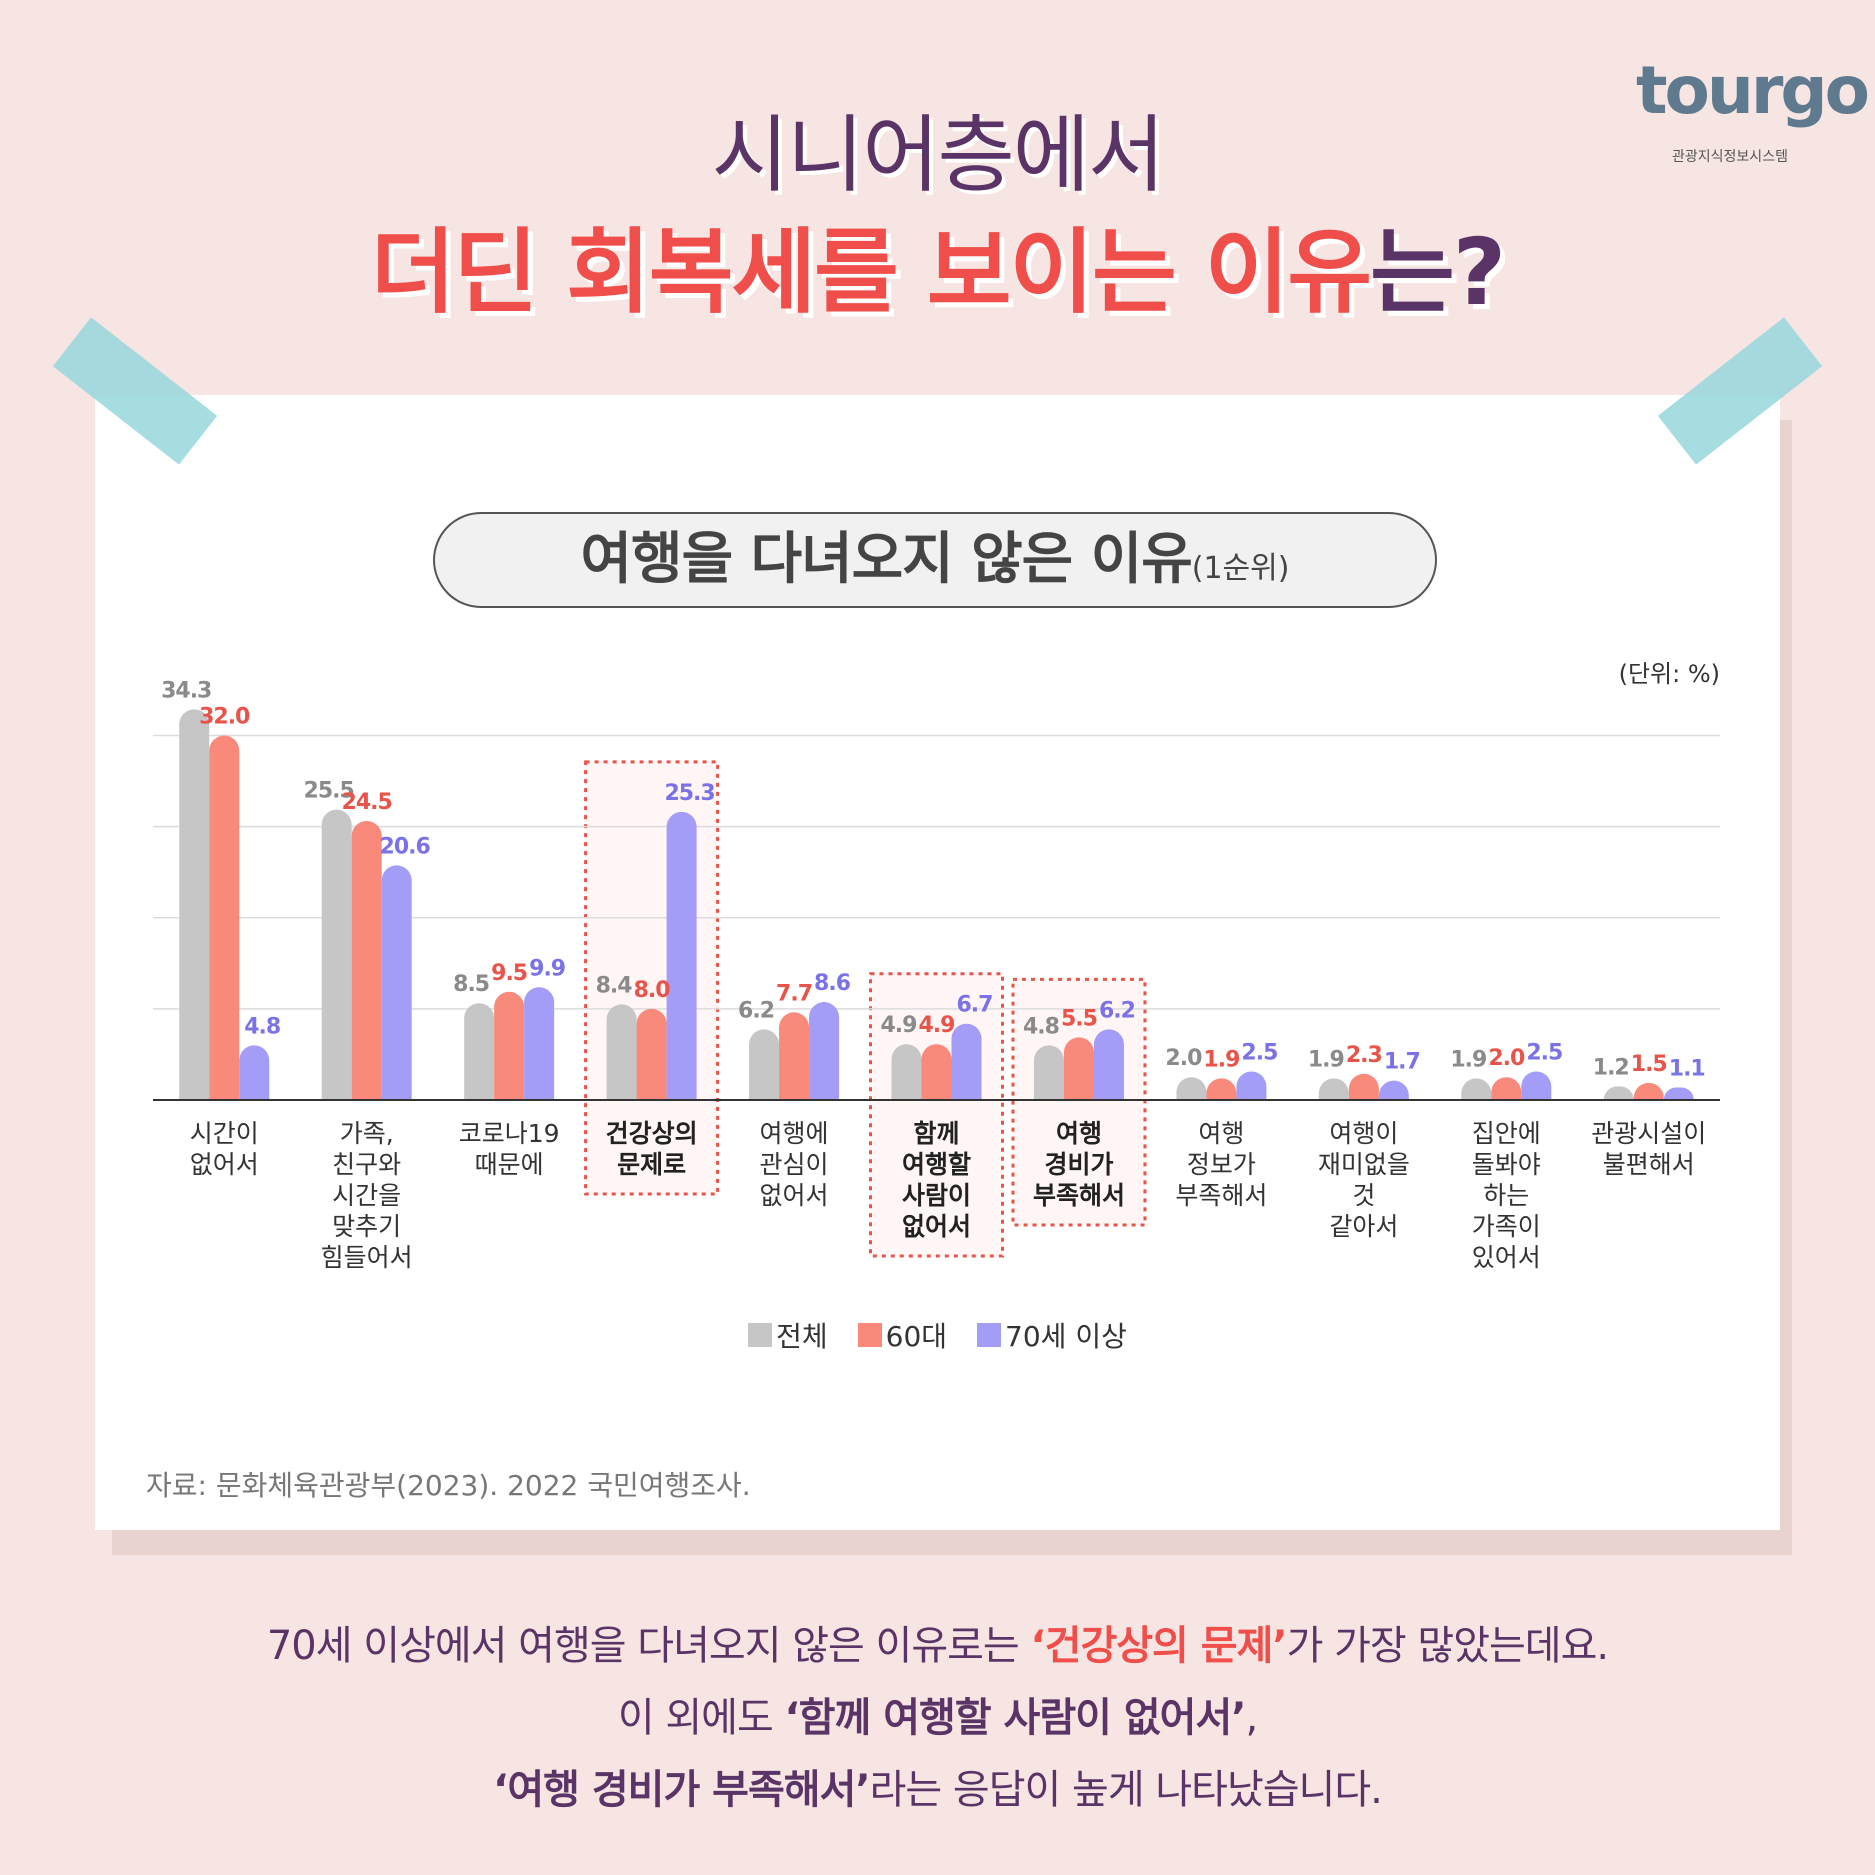 The height and width of the screenshot is (1875, 1875). I want to click on x-tick-label: 가족, 친구와 시간을 맞추기 힘들어서, so click(366, 1195).